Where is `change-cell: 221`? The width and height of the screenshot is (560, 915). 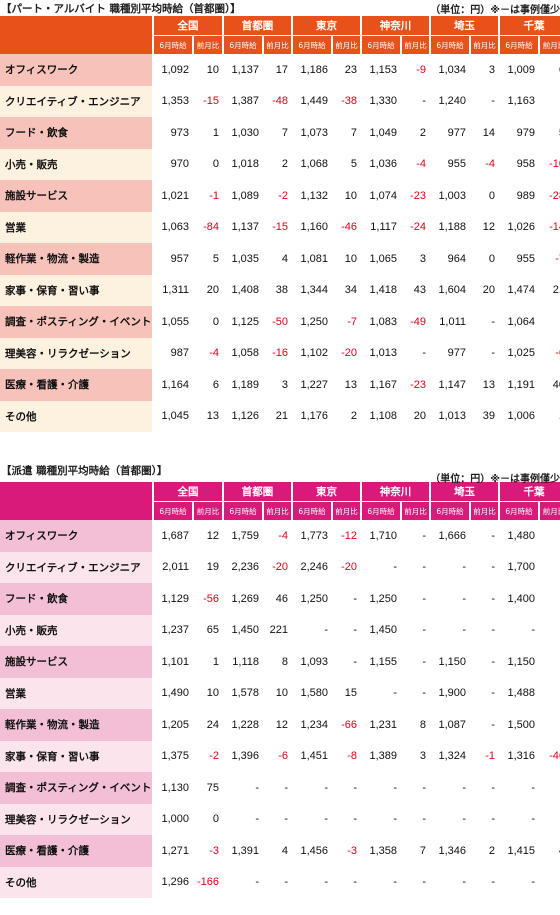 change-cell: 221 is located at coordinates (278, 630).